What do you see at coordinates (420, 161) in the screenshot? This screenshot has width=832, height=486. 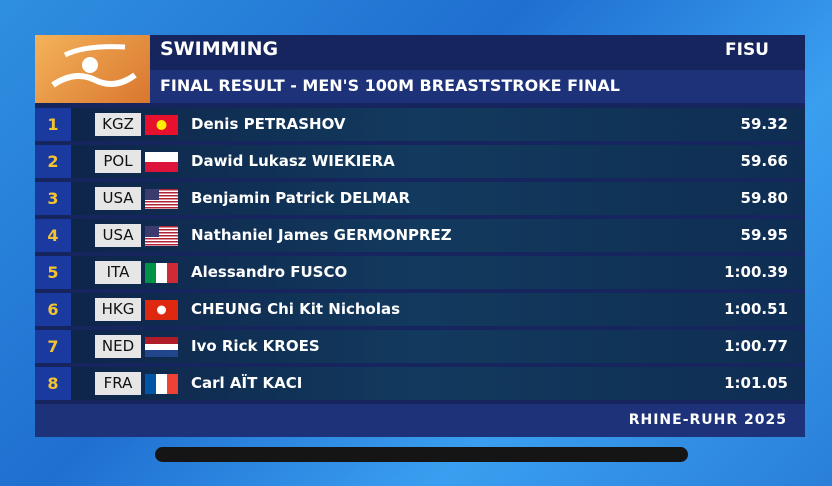 I see `result-row: 2 POL Dawid Lukasz WIEKIERA 59.66` at bounding box center [420, 161].